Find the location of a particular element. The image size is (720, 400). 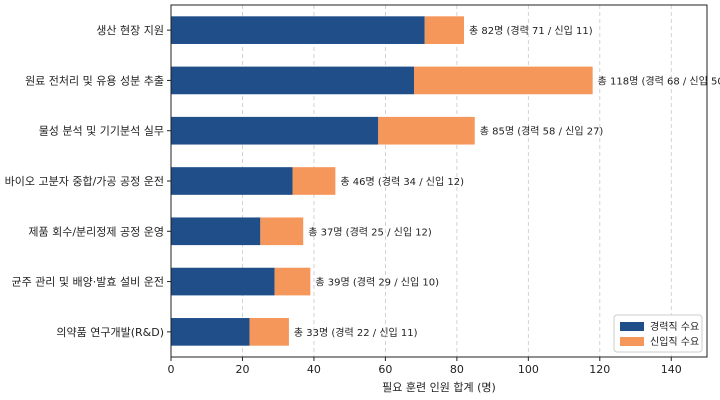

x-tick-label: 100 is located at coordinates (528, 369).